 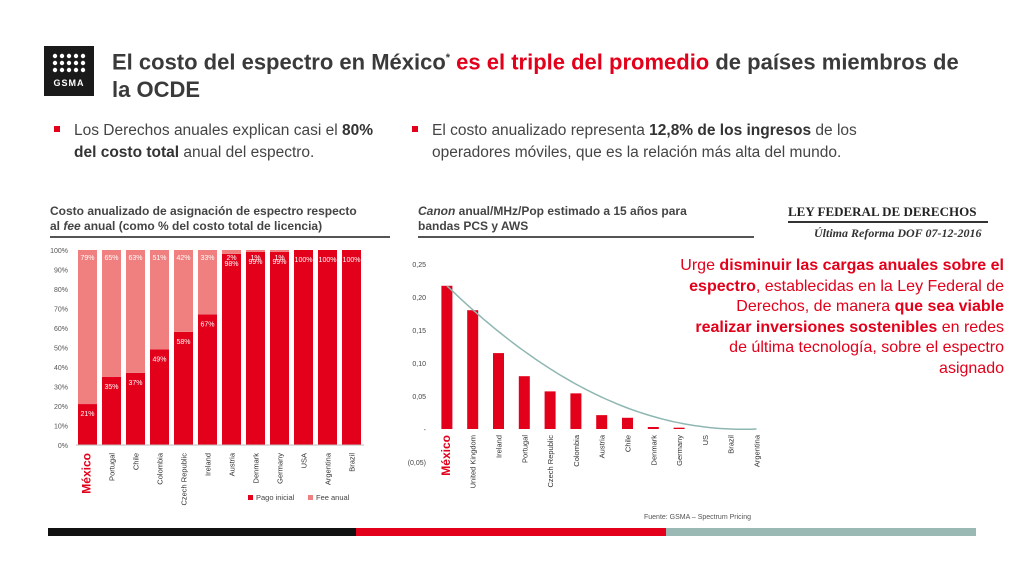 I want to click on y-tick-label: 90%, so click(x=61, y=271).